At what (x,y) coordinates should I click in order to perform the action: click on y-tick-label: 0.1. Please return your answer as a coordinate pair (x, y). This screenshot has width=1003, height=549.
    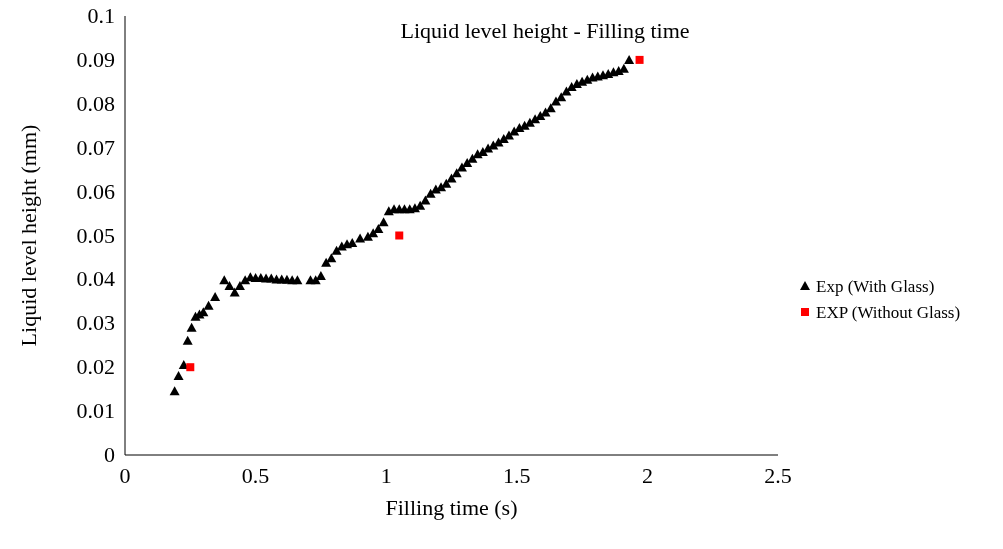
    Looking at the image, I should click on (101, 15).